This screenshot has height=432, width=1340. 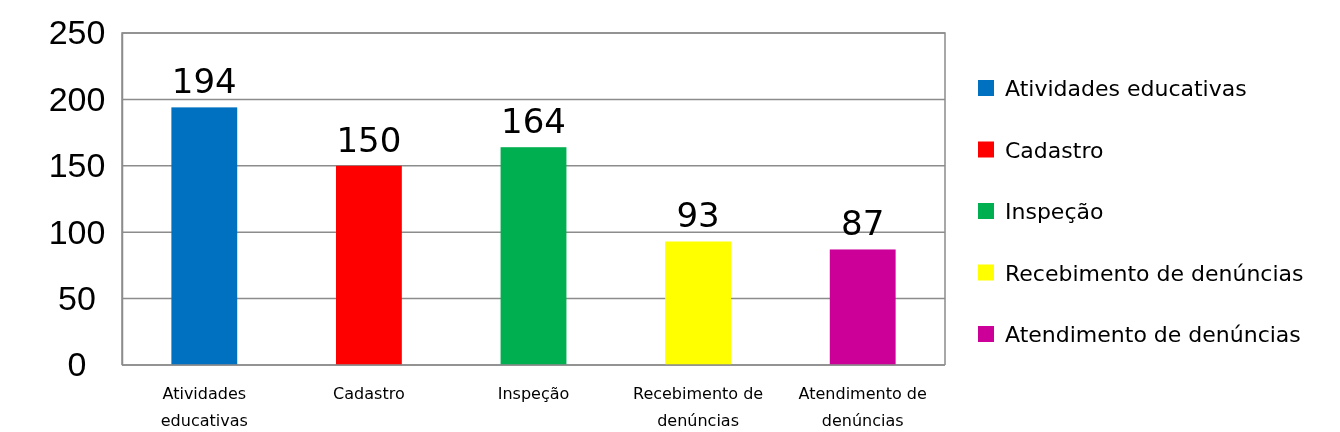 What do you see at coordinates (698, 407) in the screenshot?
I see `x-tick-label: Recebimento de denúncias` at bounding box center [698, 407].